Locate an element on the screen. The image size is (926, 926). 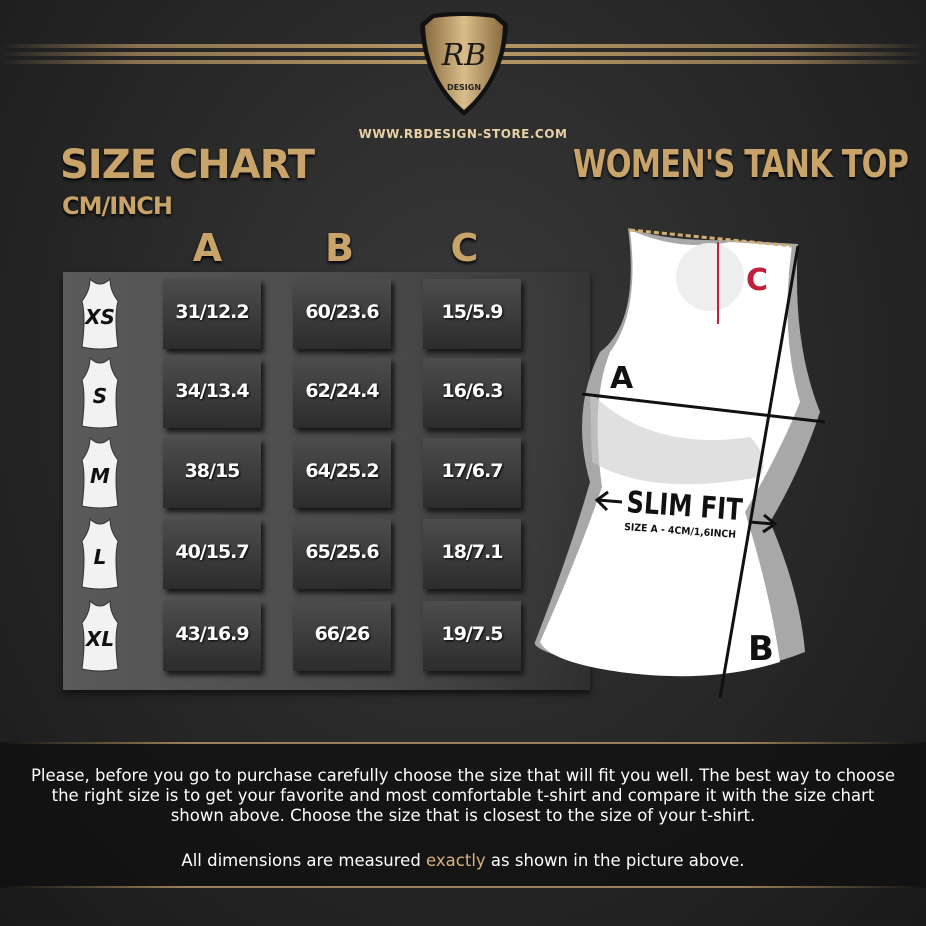
size-icon-xs: XS is located at coordinates (100, 314).